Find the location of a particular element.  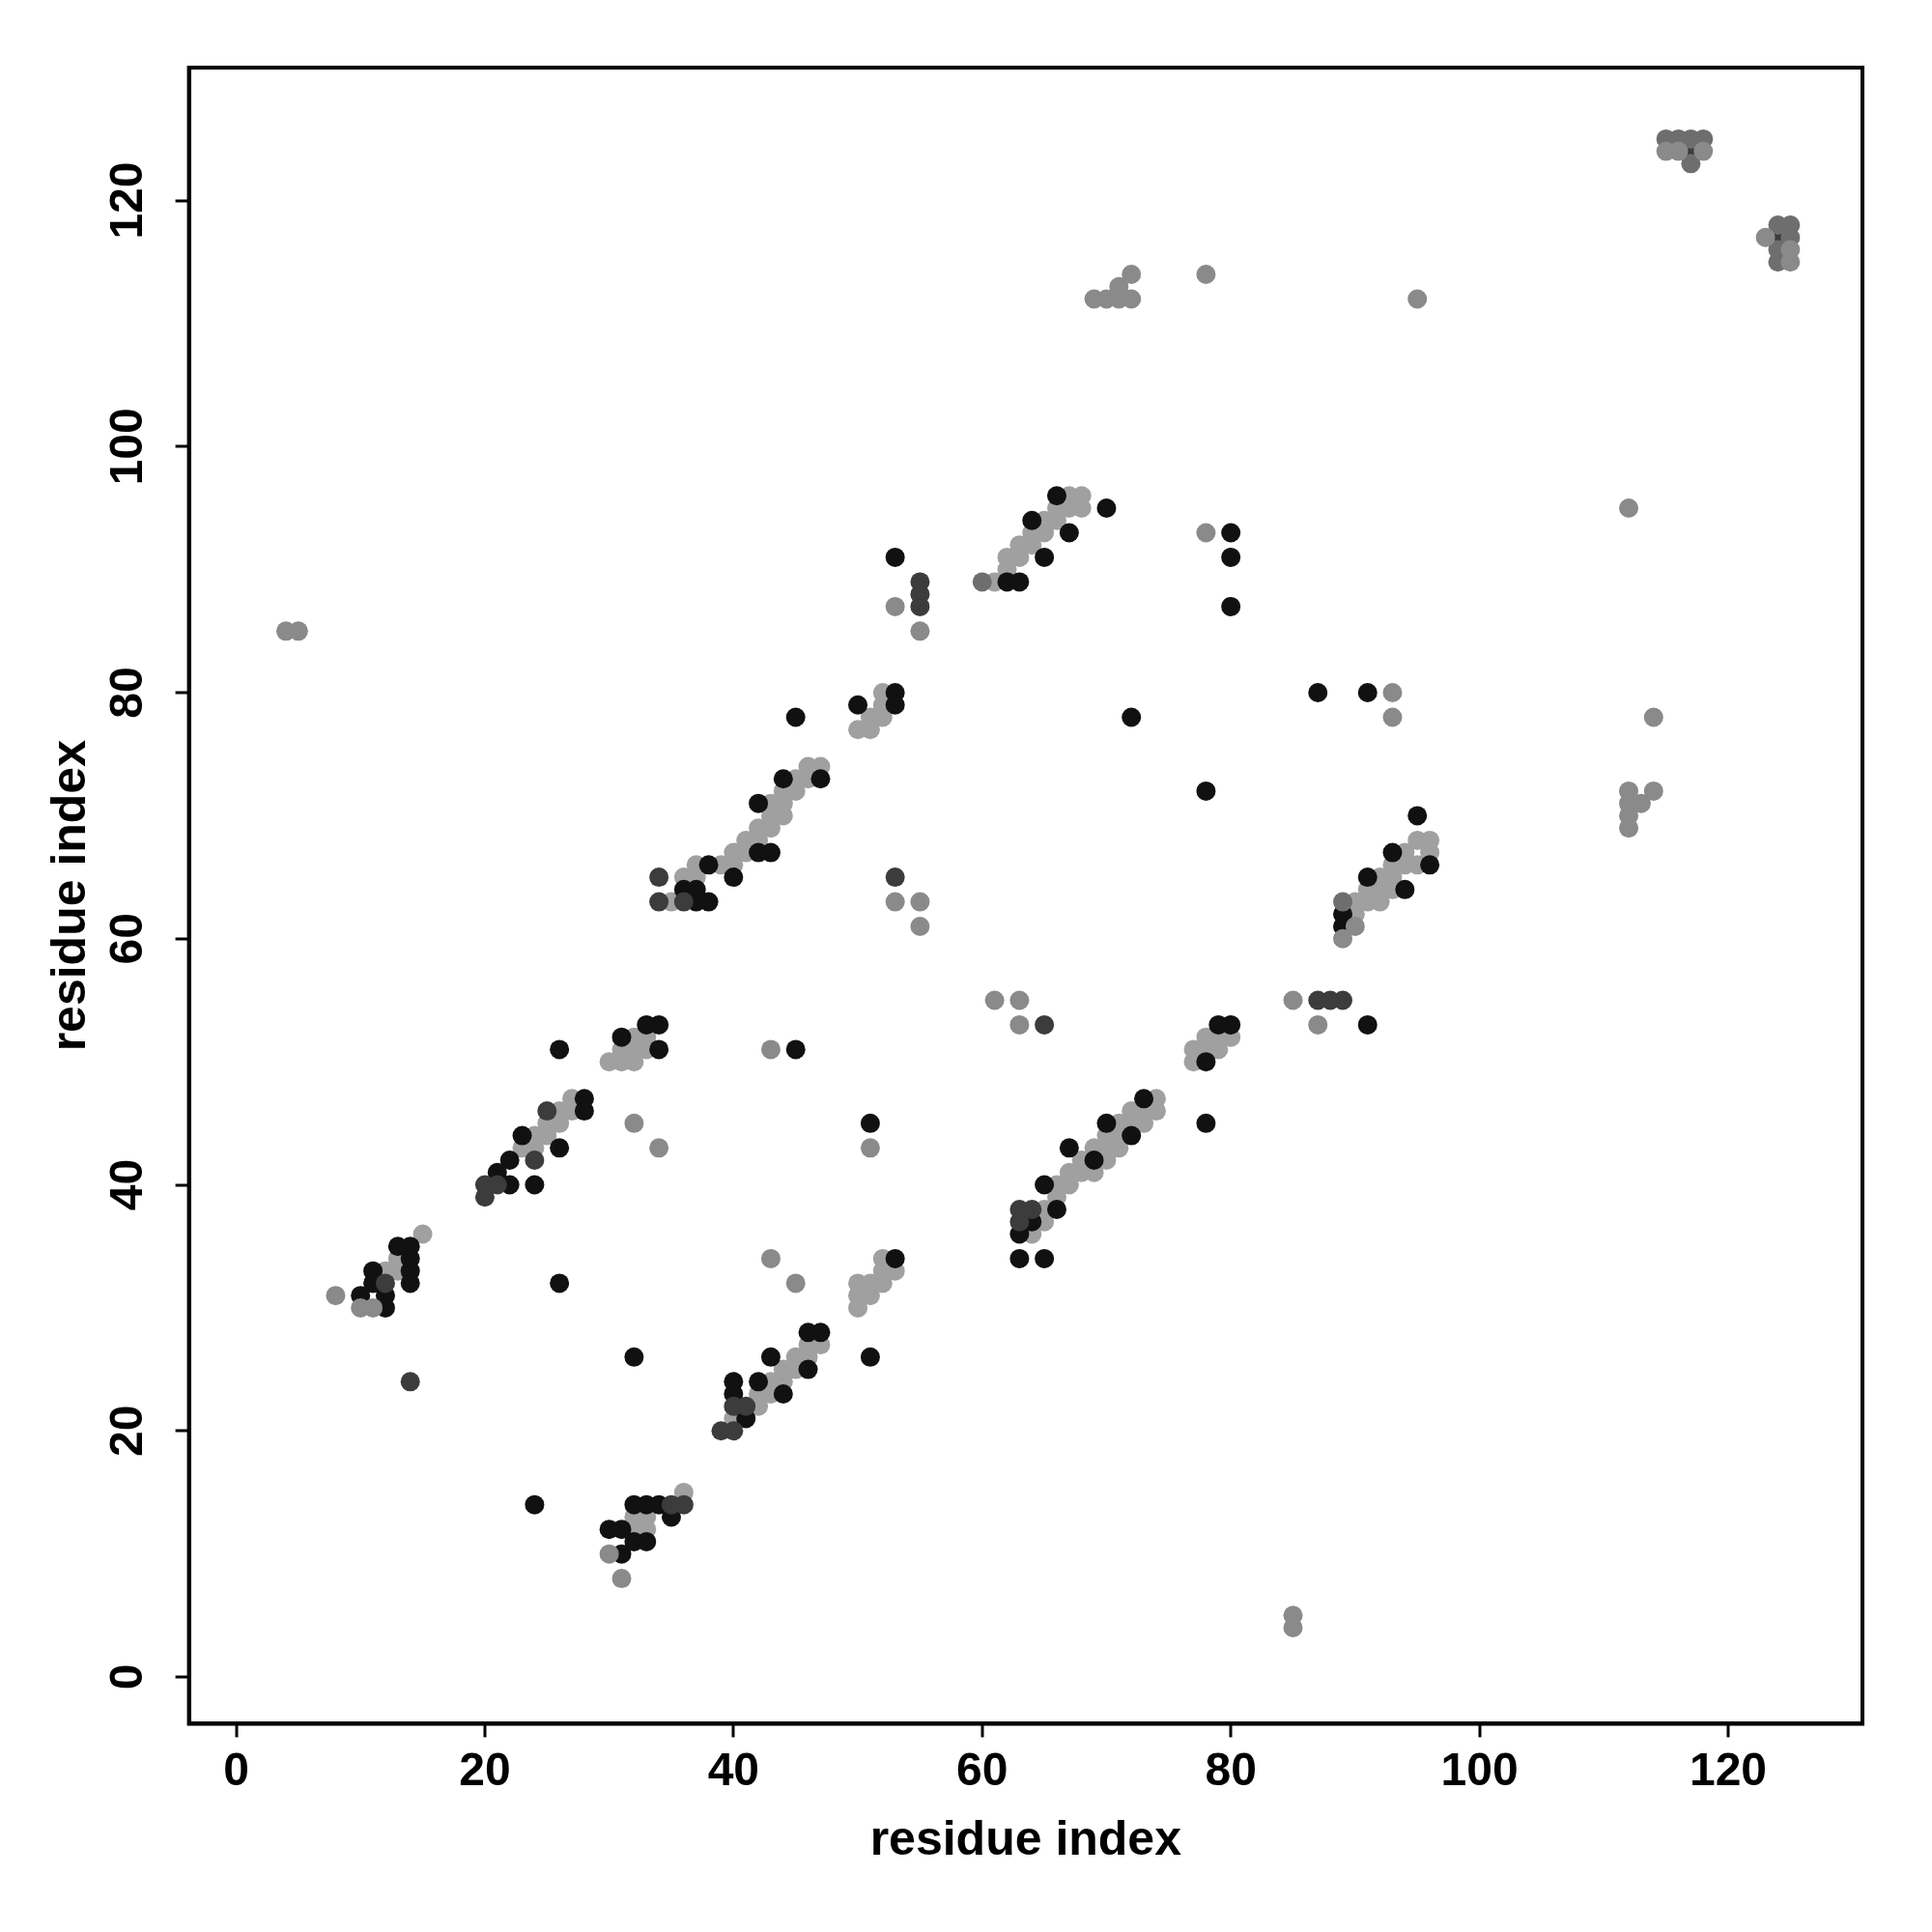

y-tick-label: 60 is located at coordinates (125, 939).